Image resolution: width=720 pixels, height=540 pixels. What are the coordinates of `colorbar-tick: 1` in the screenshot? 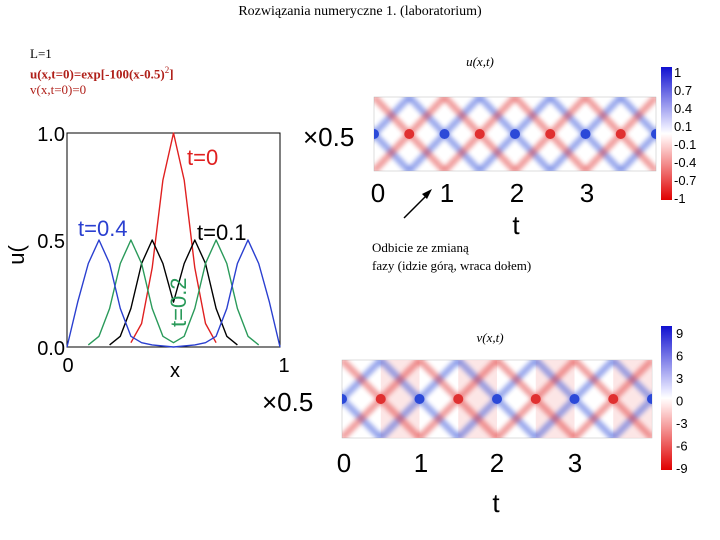 It's located at (677, 72).